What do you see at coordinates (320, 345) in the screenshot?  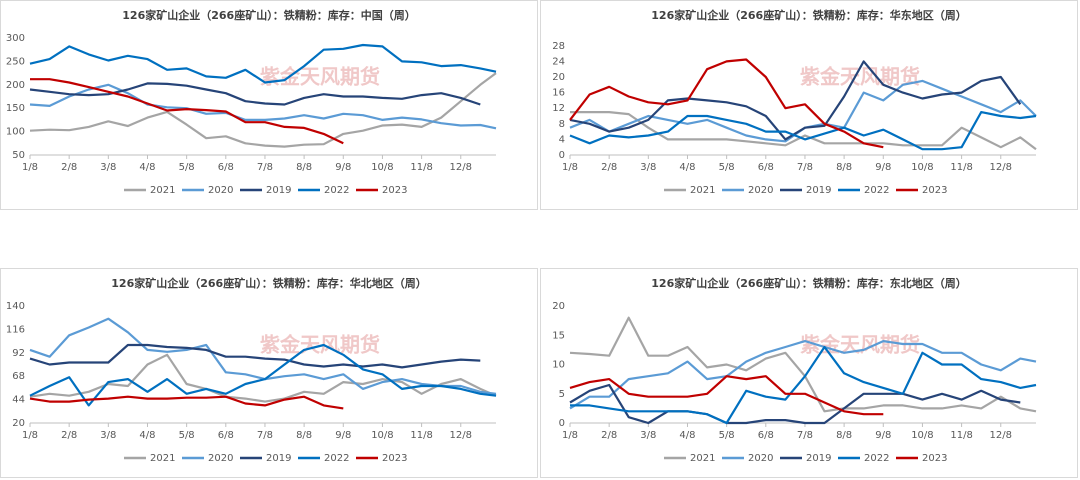 I see `watermark: 紫金天风期货` at bounding box center [320, 345].